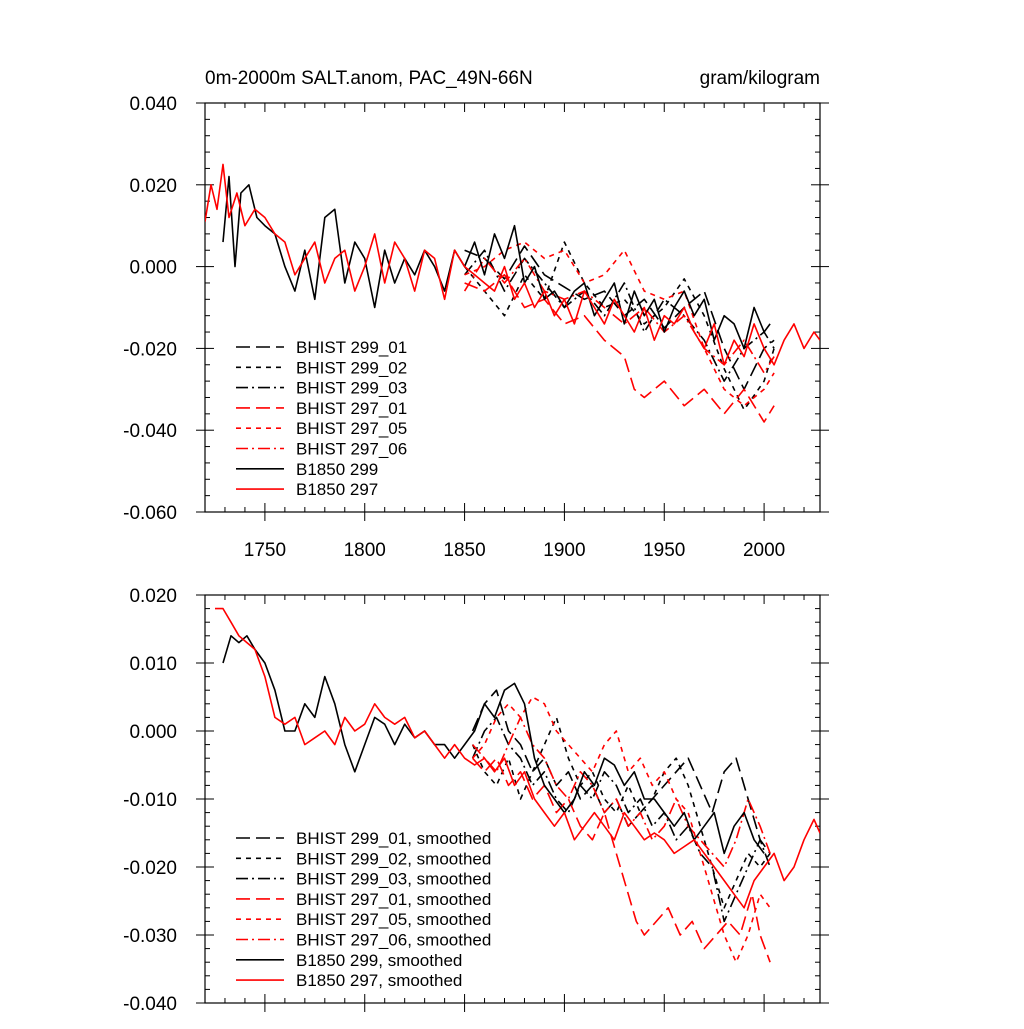 The width and height of the screenshot is (1024, 1029). What do you see at coordinates (351, 408) in the screenshot?
I see `legend-label: BHIST 297_01` at bounding box center [351, 408].